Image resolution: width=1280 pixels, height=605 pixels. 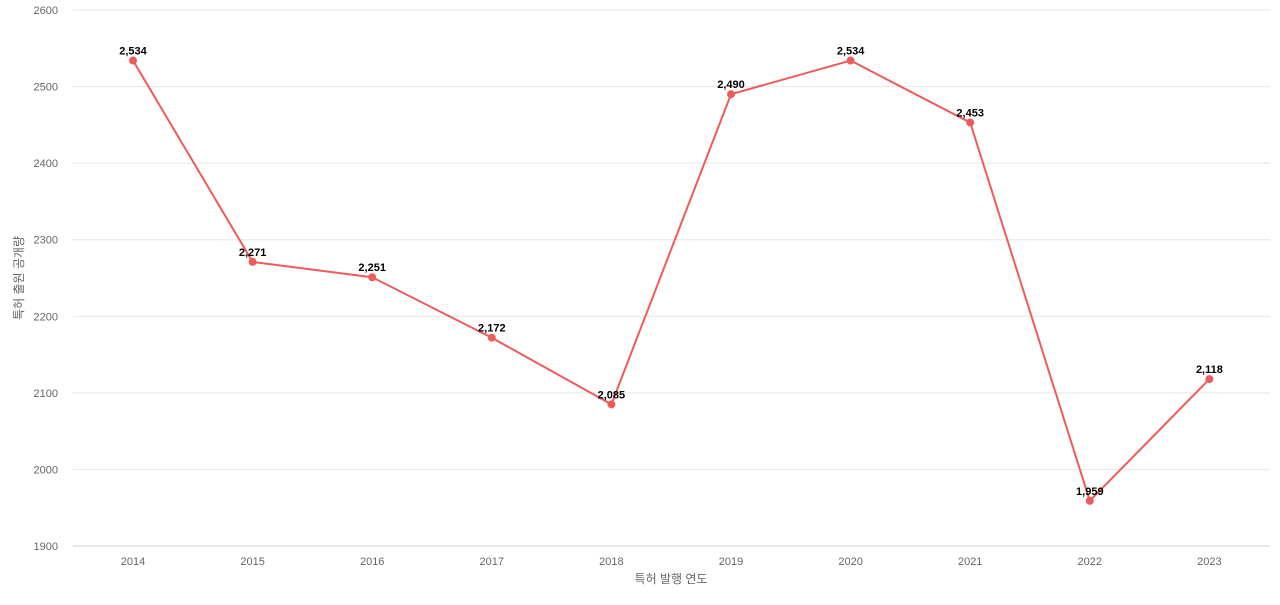 I want to click on x-tick-label: 2023, so click(x=1209, y=562).